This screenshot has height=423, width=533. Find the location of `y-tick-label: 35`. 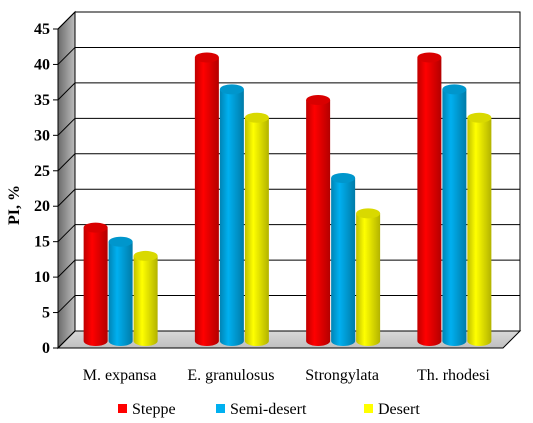

y-tick-label: 35 is located at coordinates (42, 100).